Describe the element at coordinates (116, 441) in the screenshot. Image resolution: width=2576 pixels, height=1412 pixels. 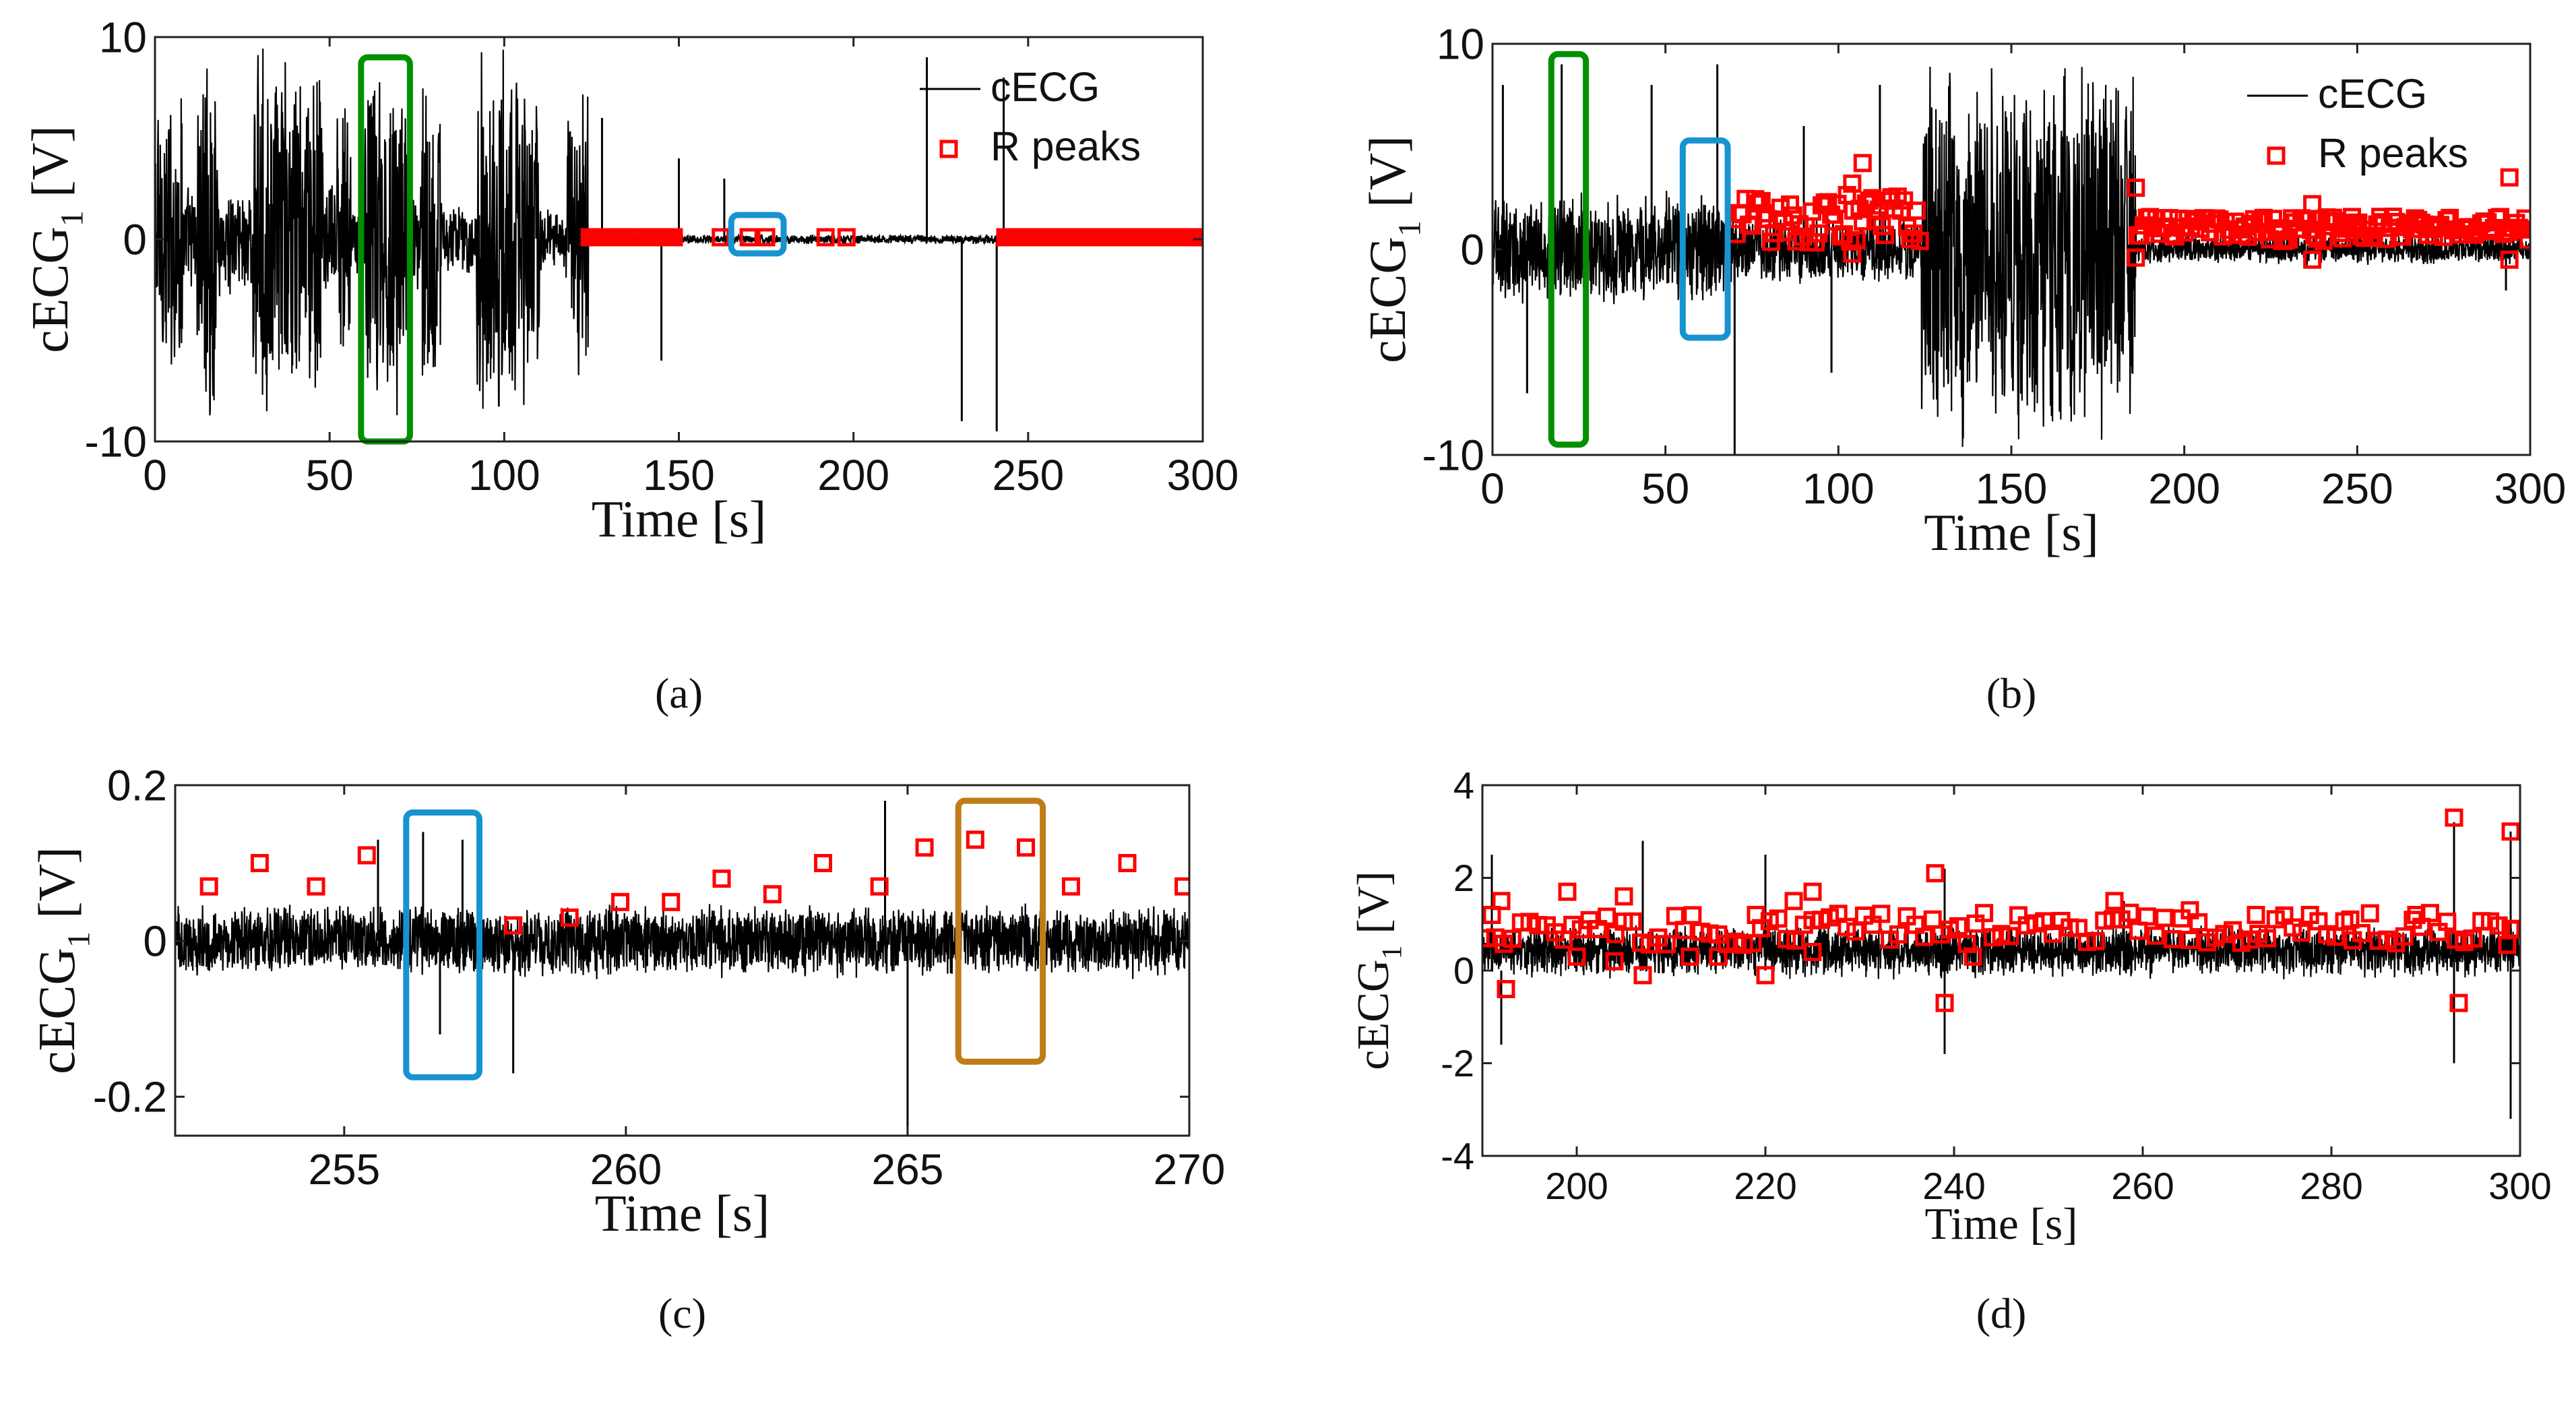
I see `y-tick-label: -10` at that location.